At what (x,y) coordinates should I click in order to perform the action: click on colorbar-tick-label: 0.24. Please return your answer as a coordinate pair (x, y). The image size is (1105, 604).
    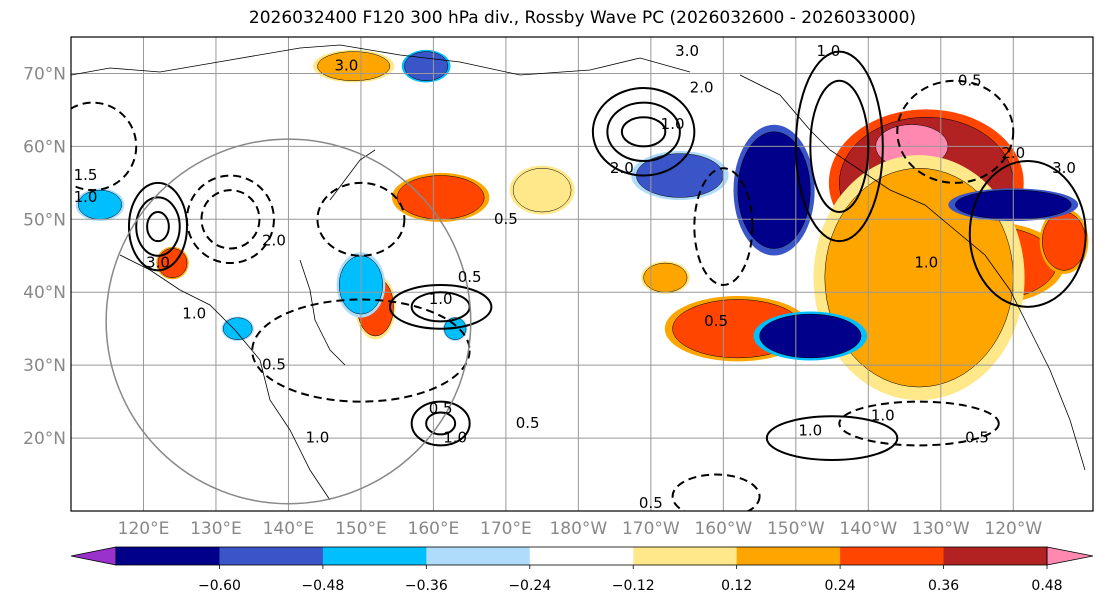
    Looking at the image, I should click on (840, 586).